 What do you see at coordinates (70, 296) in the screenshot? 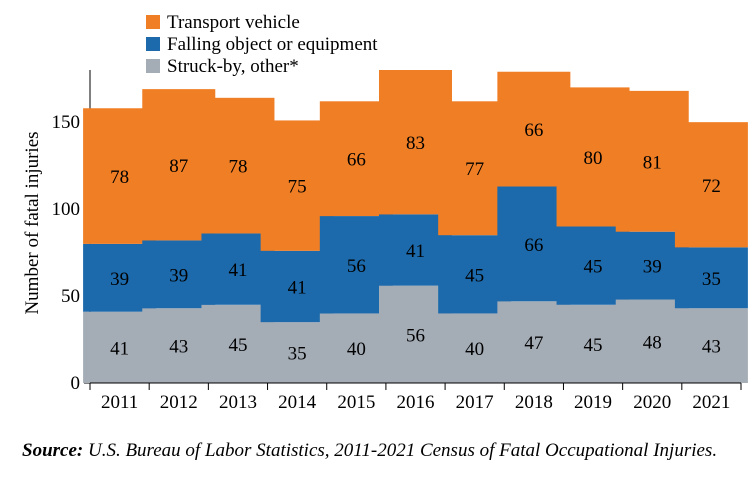
I see `y-tick-label: 50` at bounding box center [70, 296].